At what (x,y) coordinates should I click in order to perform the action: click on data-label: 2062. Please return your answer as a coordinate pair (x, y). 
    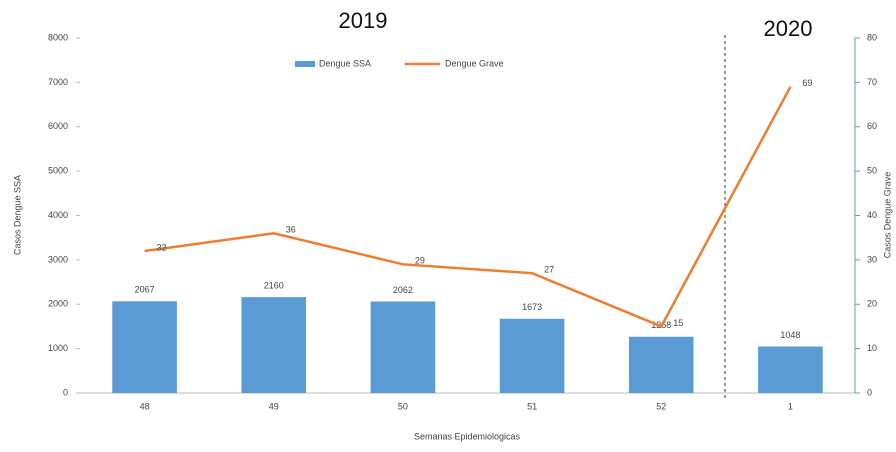
    Looking at the image, I should click on (403, 290).